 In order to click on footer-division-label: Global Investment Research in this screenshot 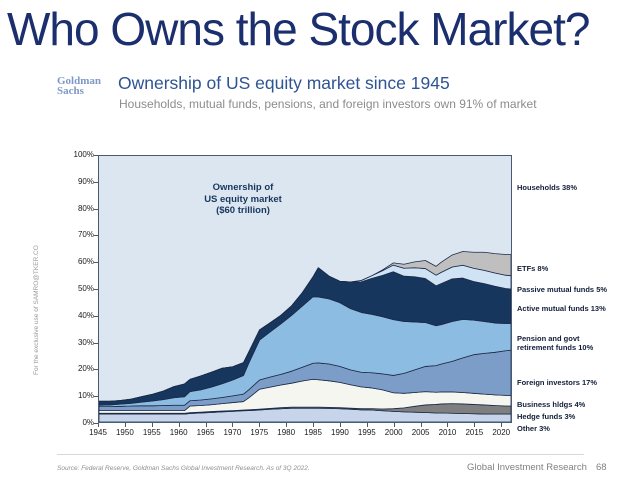, I will do `click(527, 467)`.